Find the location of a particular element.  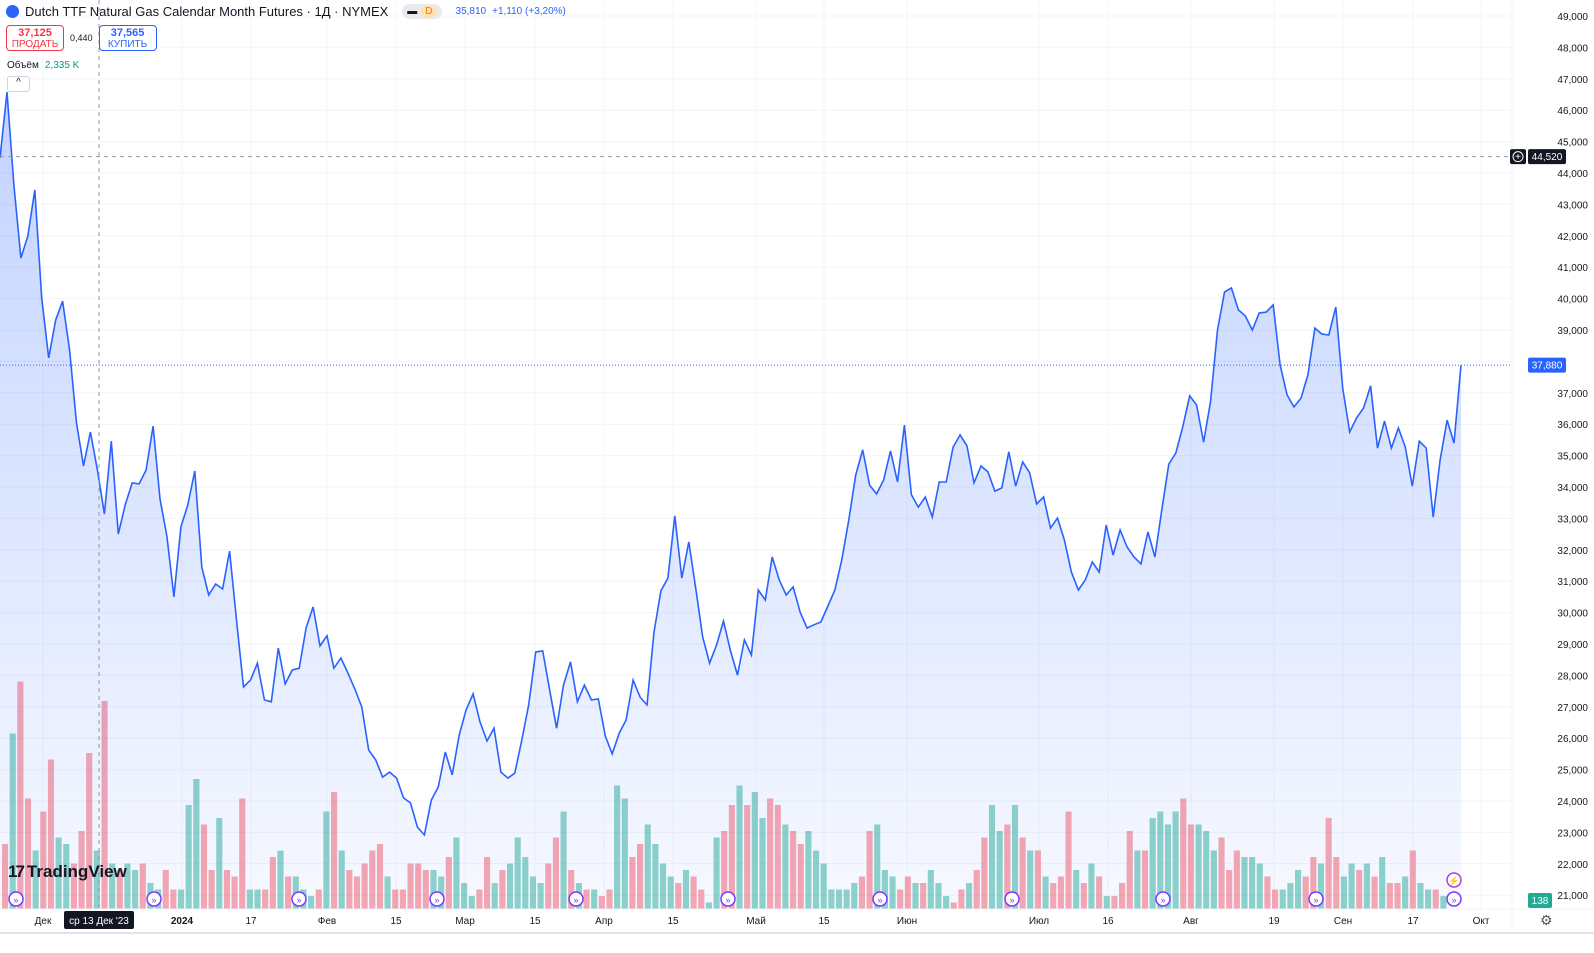

svg-text: 44,520 is located at coordinates (1547, 157).